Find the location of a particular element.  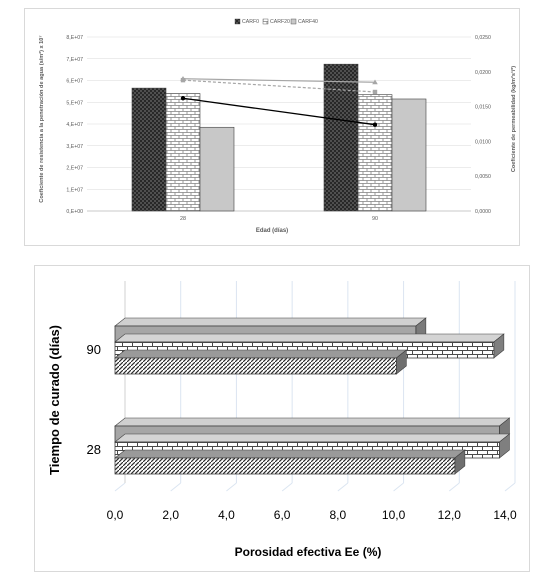

legend-label-carf0: CARF0 is located at coordinates (250, 22).